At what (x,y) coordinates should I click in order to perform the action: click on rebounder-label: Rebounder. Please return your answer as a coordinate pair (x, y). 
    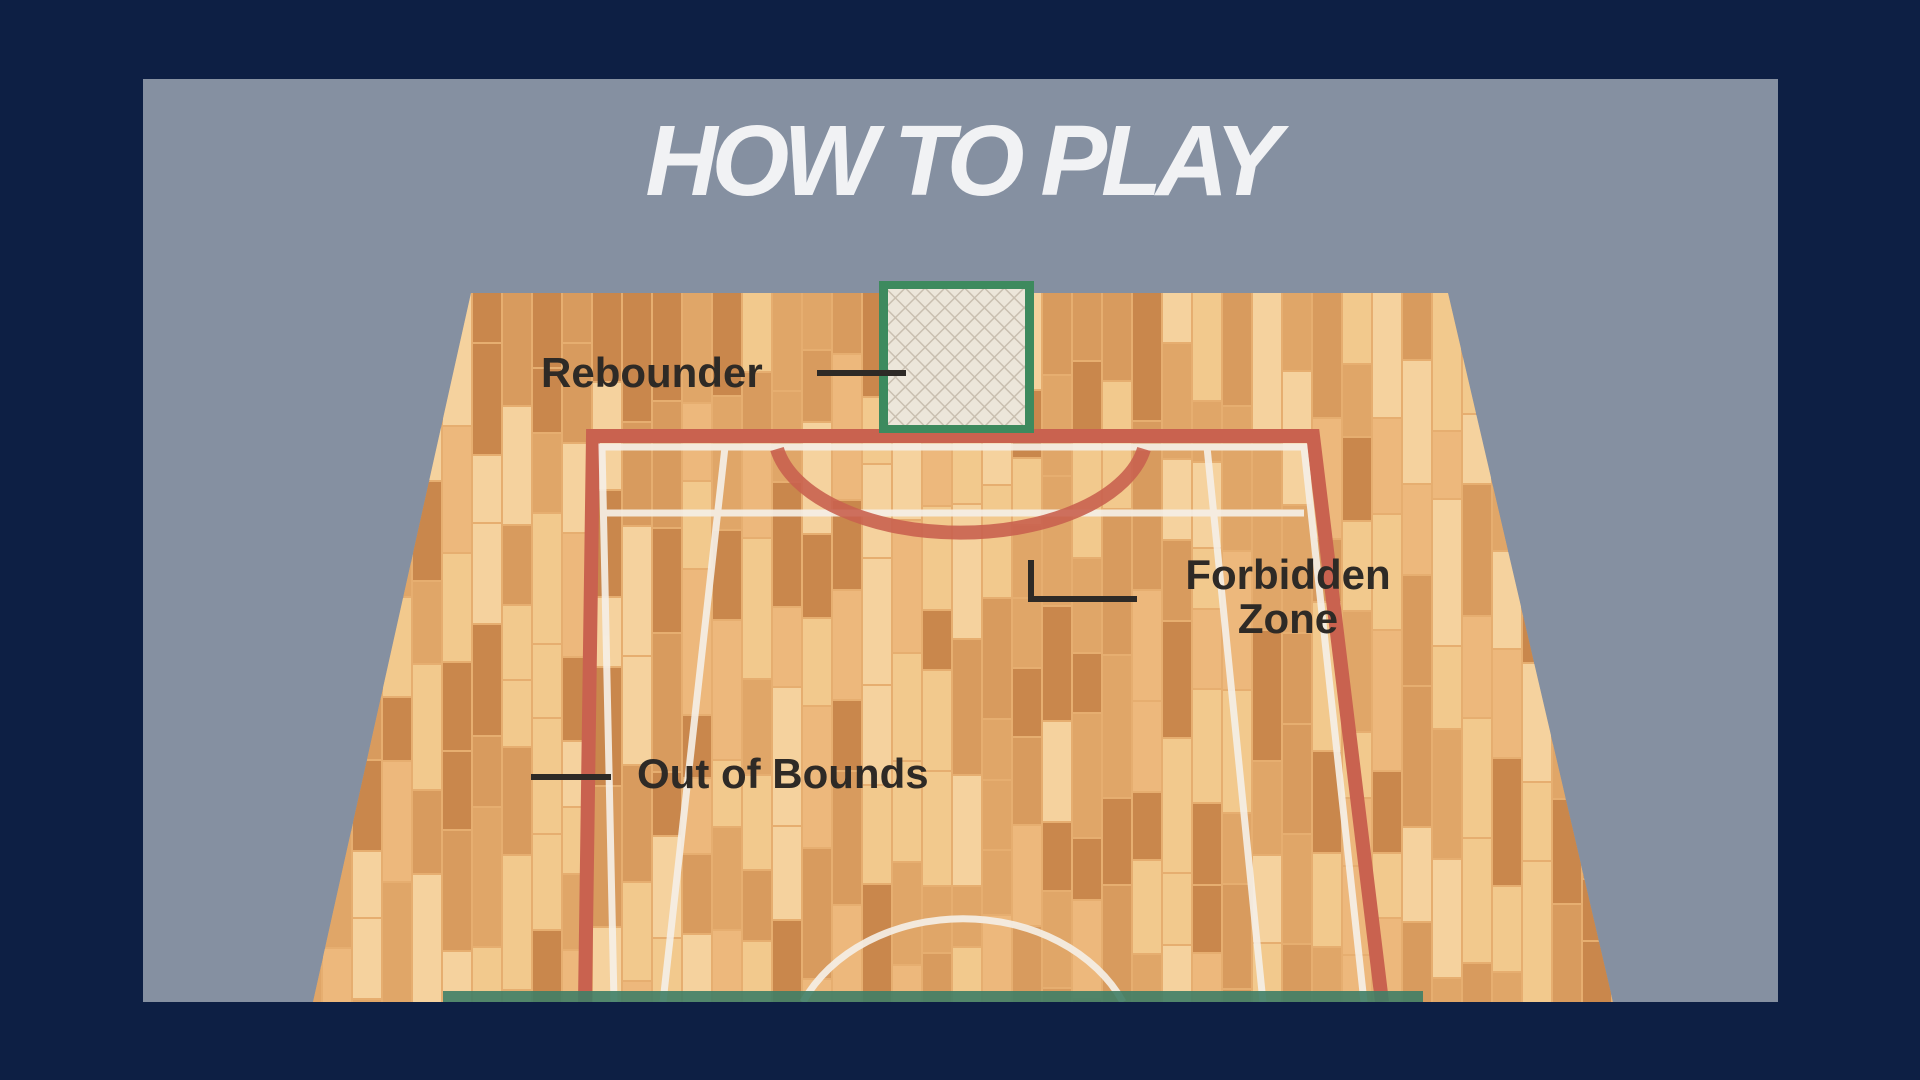
    Looking at the image, I should click on (652, 372).